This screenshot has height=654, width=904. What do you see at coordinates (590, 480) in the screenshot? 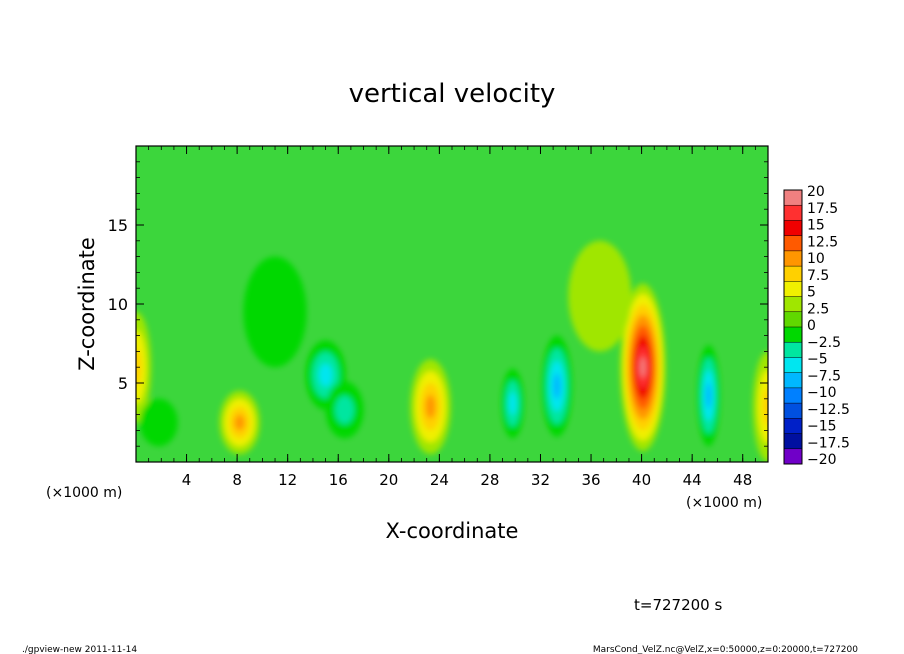
I see `x-tick-label: 36` at bounding box center [590, 480].